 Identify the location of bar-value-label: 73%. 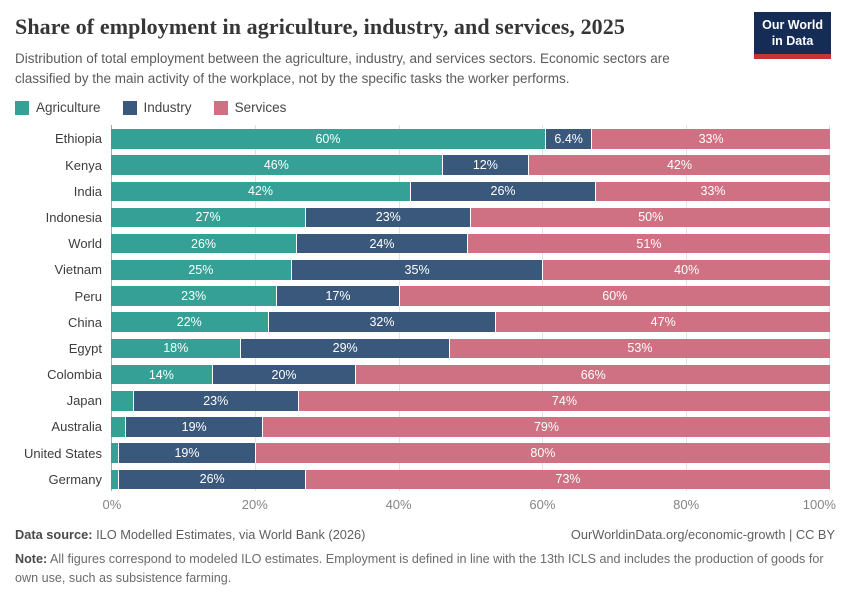
(568, 479).